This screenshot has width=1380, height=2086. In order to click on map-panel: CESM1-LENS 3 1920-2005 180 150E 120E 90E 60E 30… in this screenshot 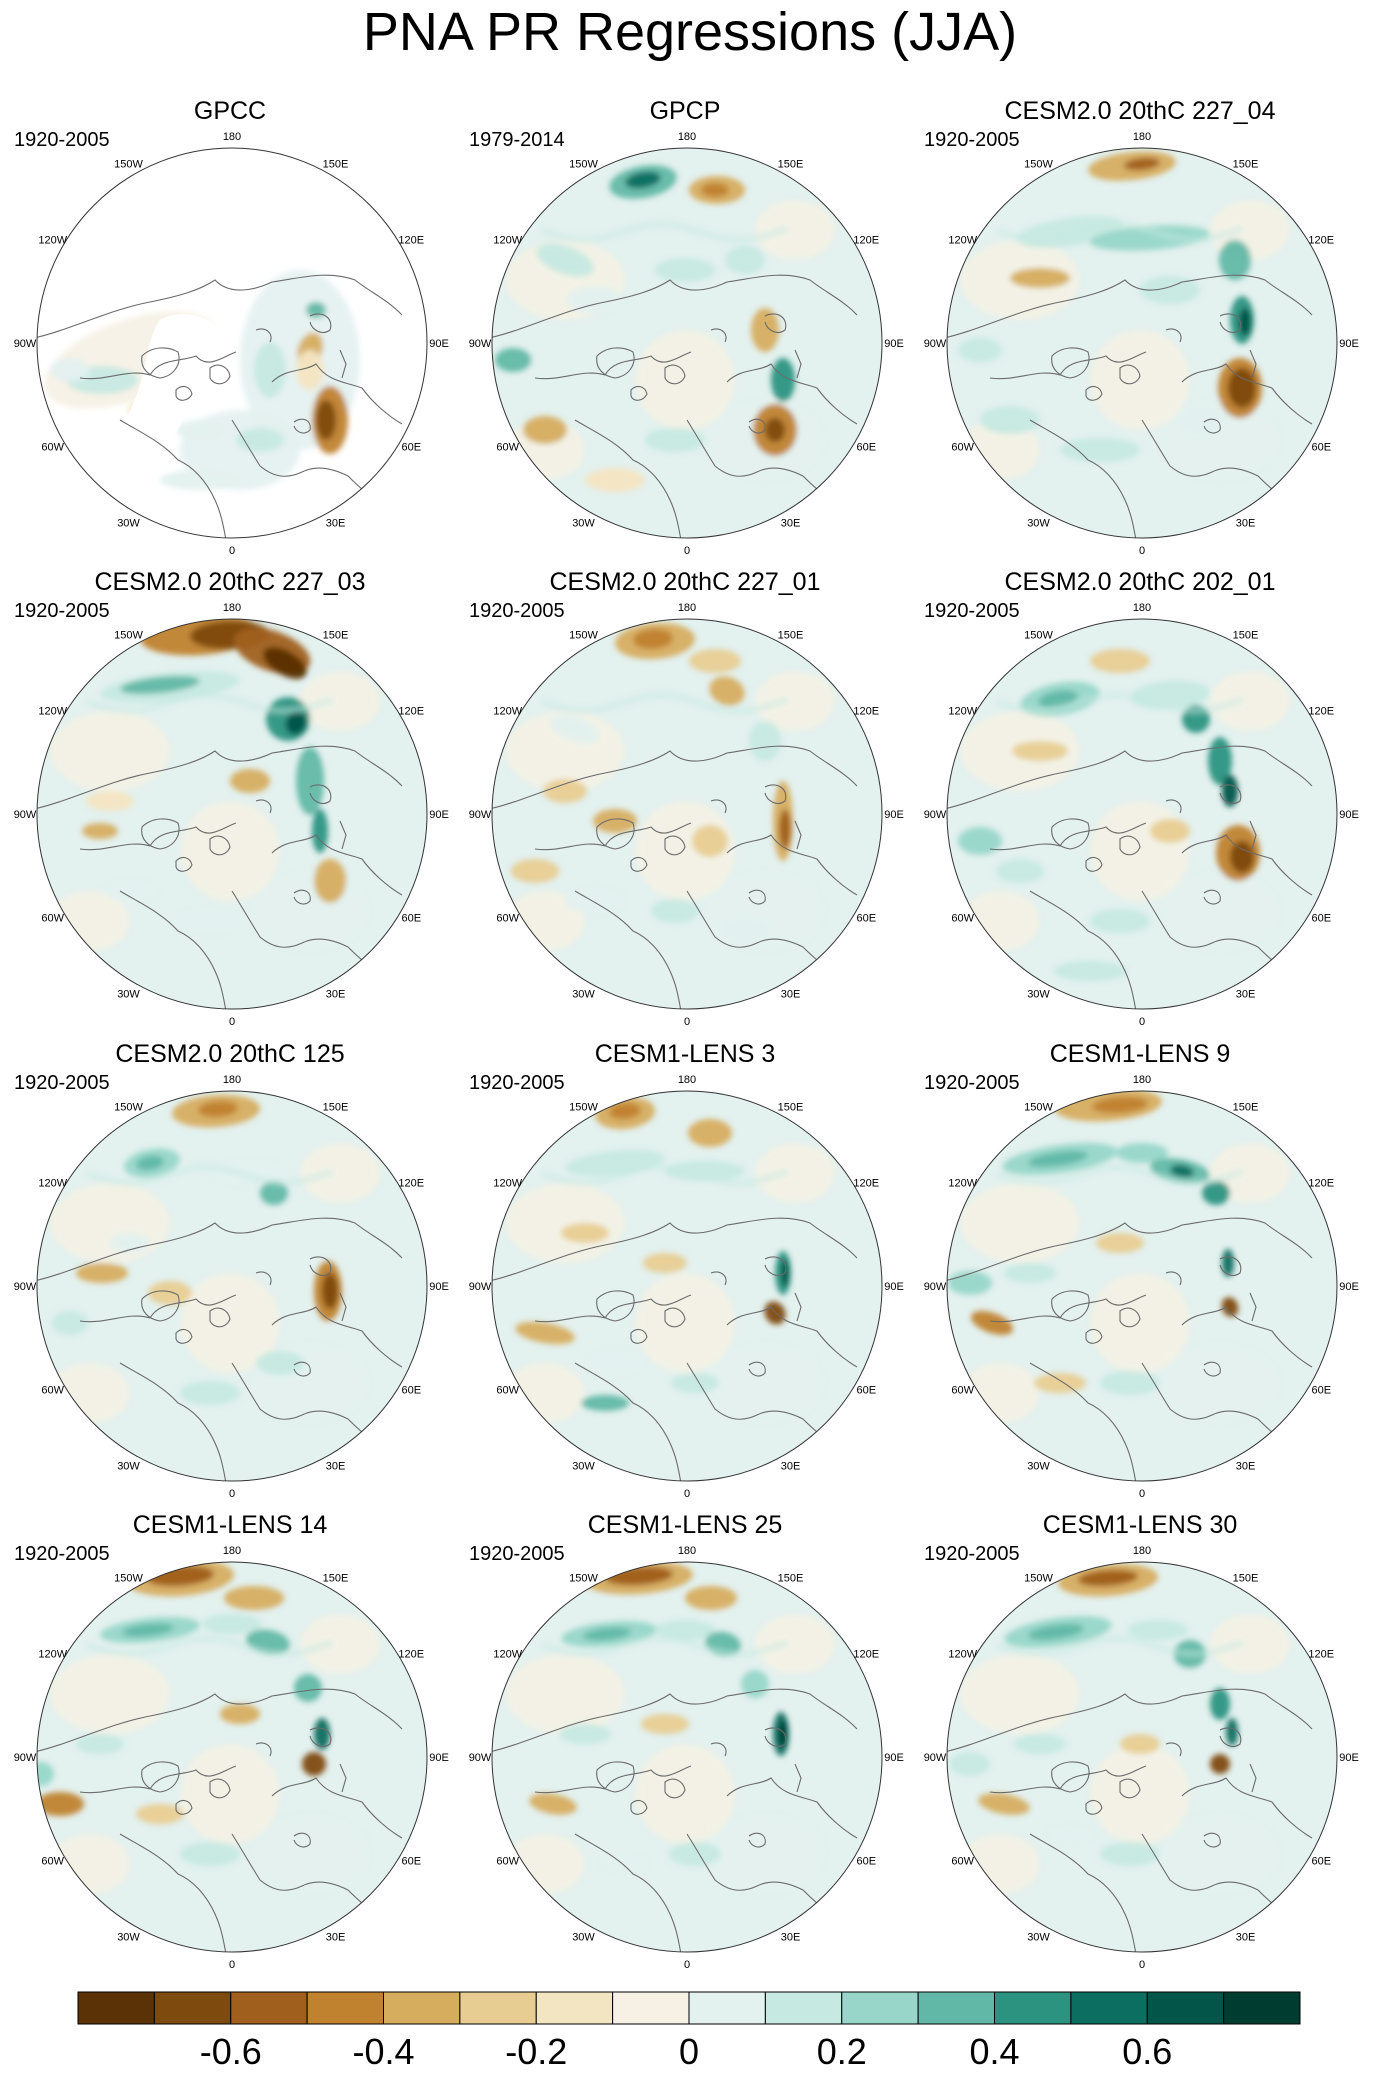, I will do `click(685, 1269)`.